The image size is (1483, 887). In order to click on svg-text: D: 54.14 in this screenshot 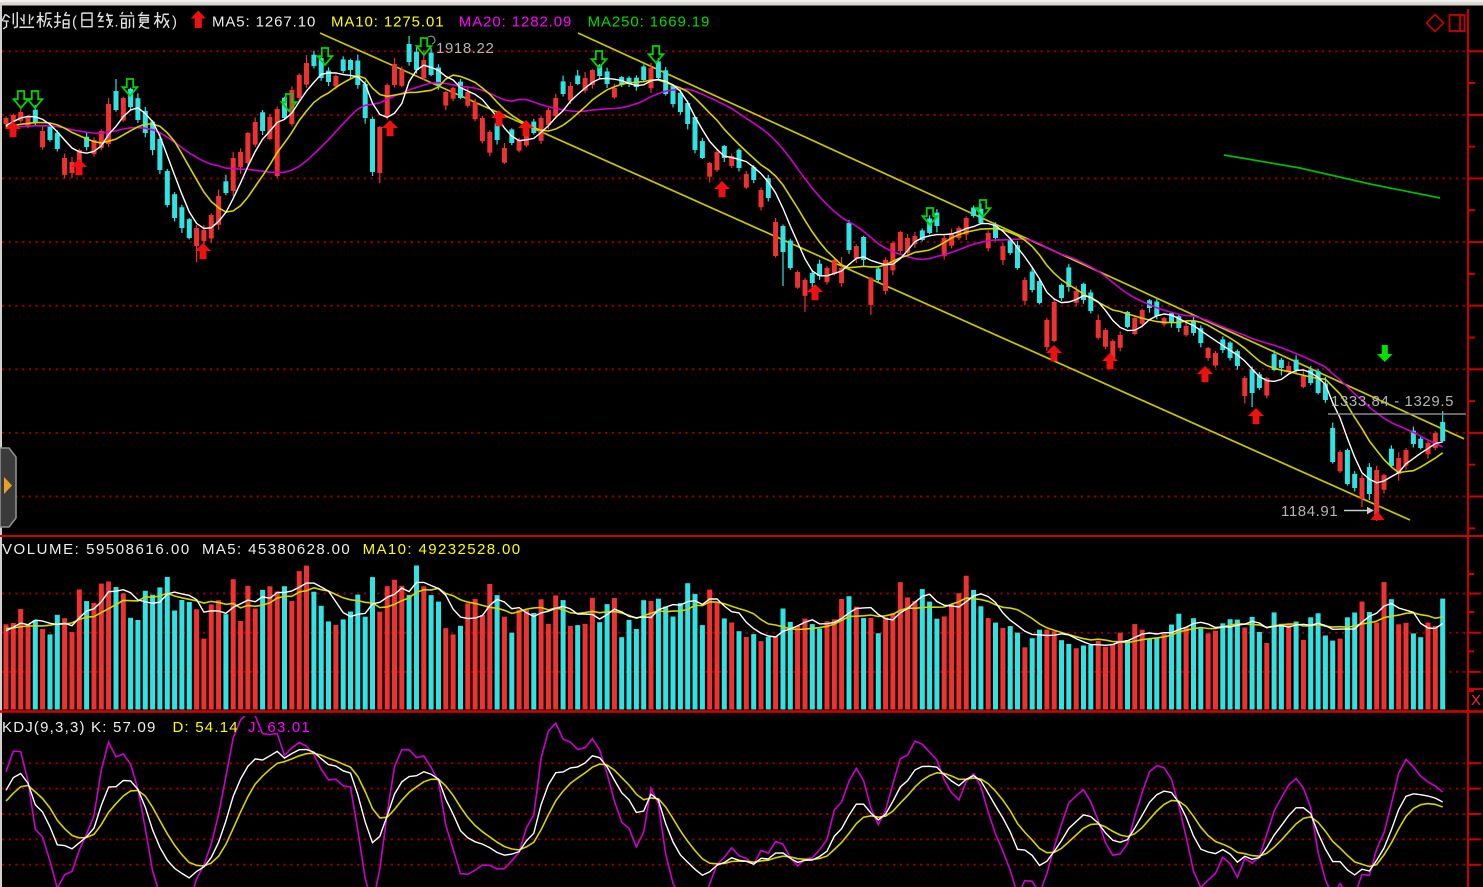, I will do `click(206, 727)`.